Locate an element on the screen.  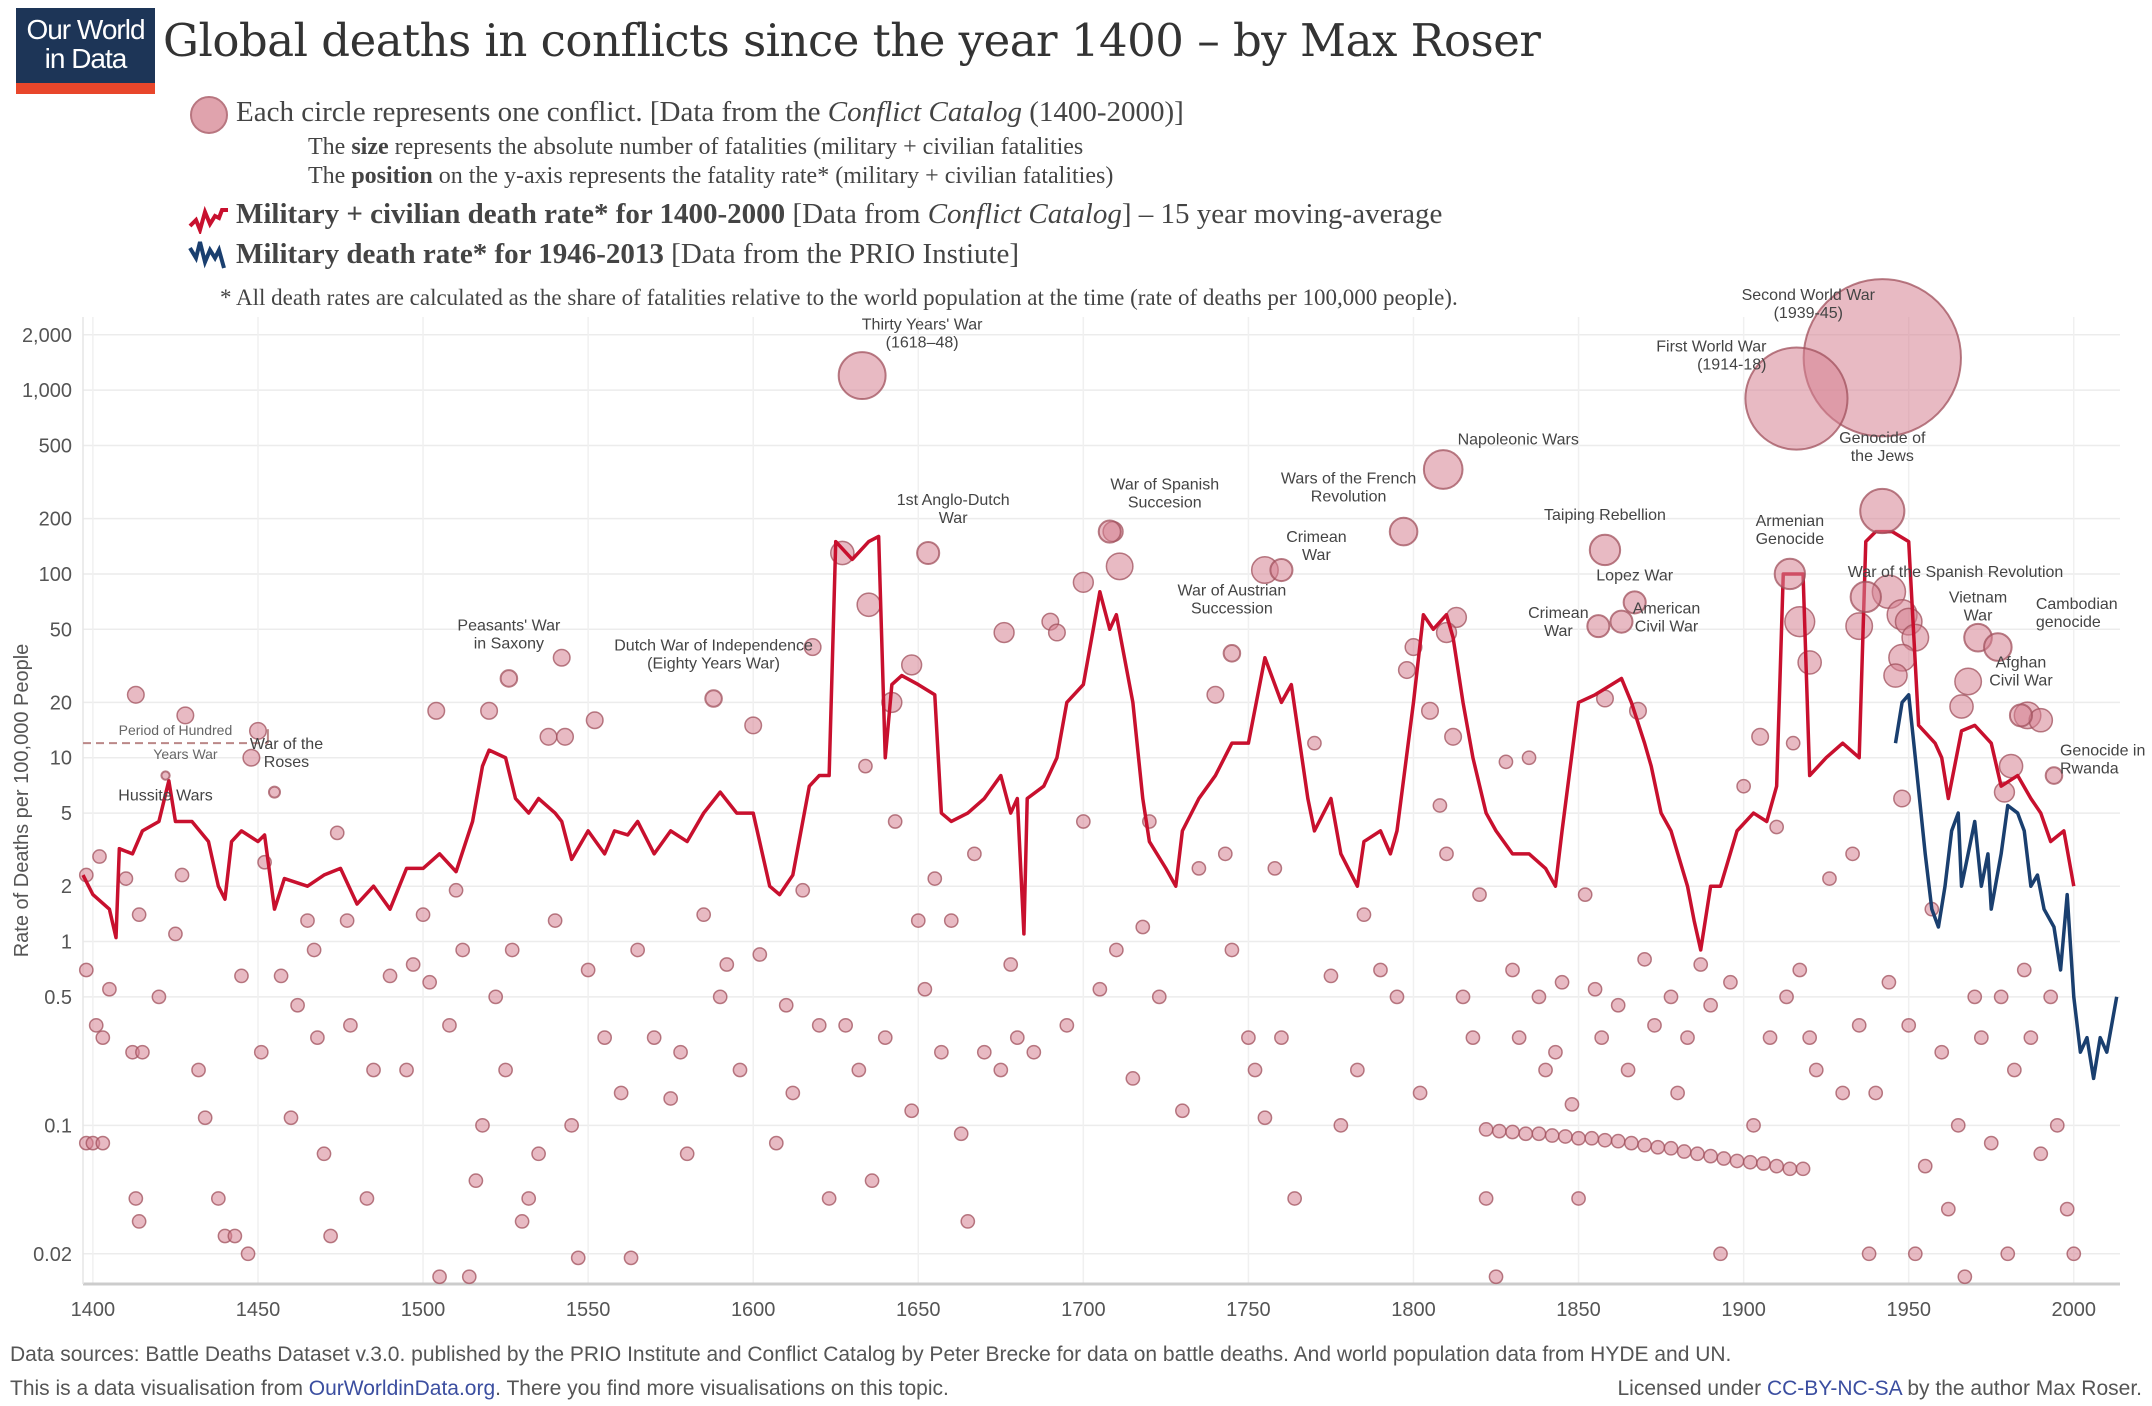
military-death-rate-line is located at coordinates (2006, 887).